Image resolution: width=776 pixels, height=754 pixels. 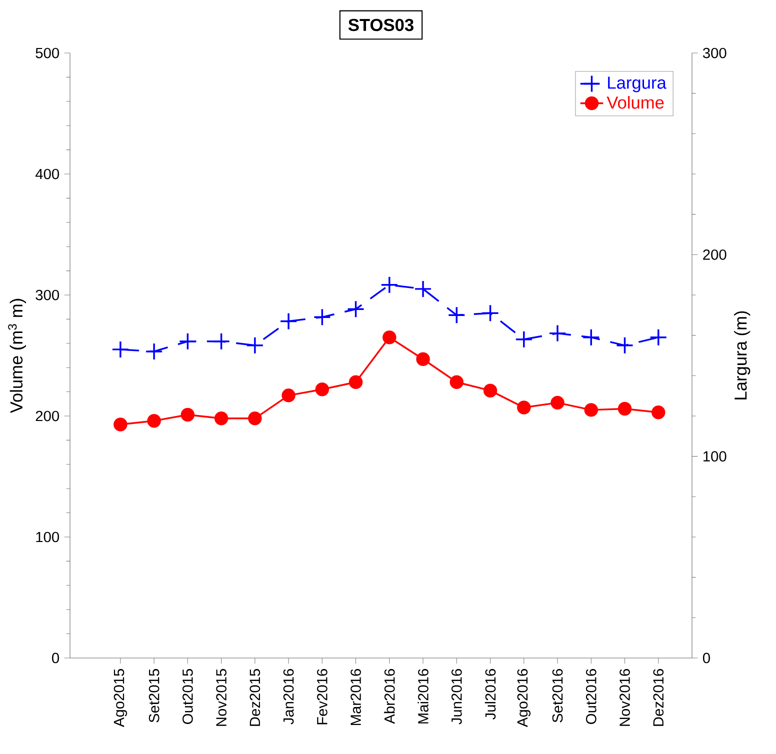 I want to click on x-tick-label: Fev2016, so click(x=322, y=696).